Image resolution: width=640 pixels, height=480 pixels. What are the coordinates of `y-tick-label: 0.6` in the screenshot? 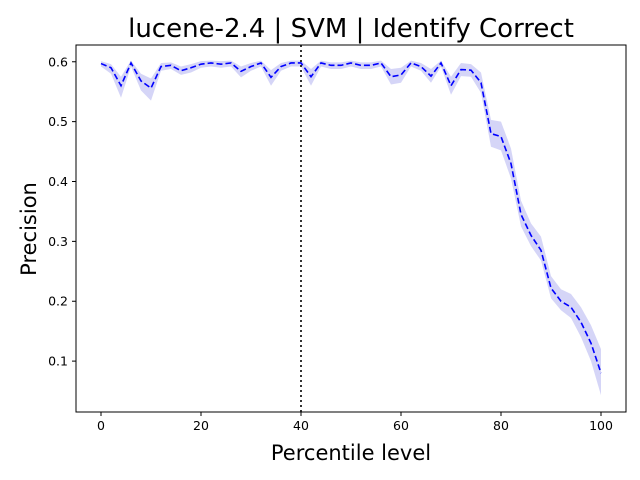 It's located at (58, 61).